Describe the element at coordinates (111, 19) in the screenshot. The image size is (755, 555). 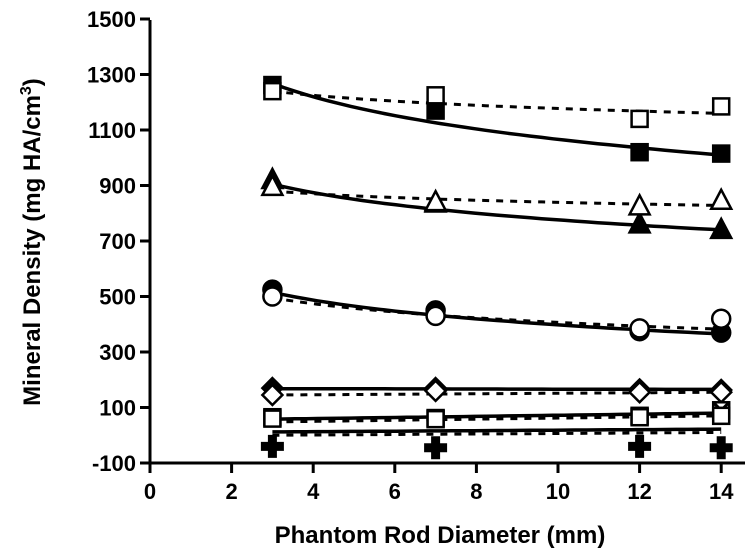
I see `y-tick-label: 1500` at that location.